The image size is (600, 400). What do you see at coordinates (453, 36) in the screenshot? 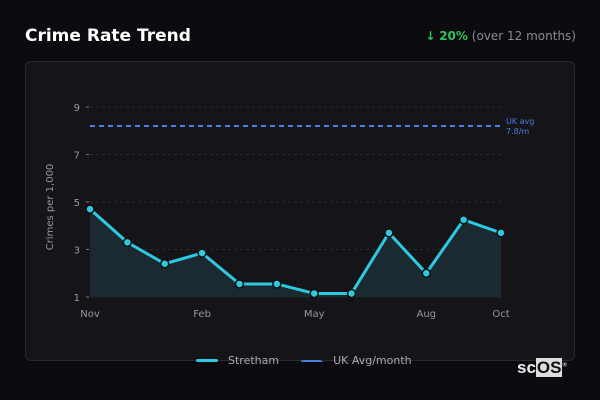
I see `trend-percent: 20%` at bounding box center [453, 36].